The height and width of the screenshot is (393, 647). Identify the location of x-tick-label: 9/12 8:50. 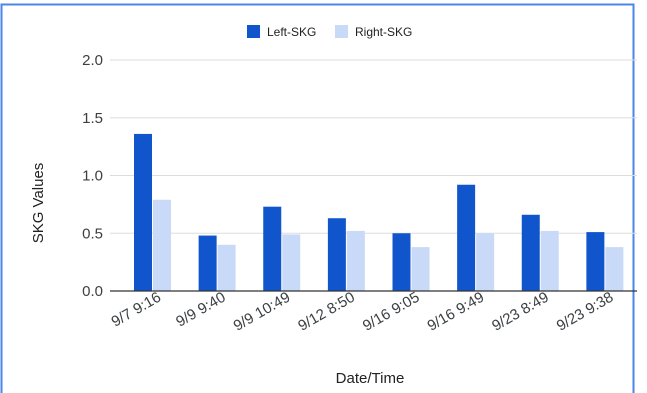
(326, 312).